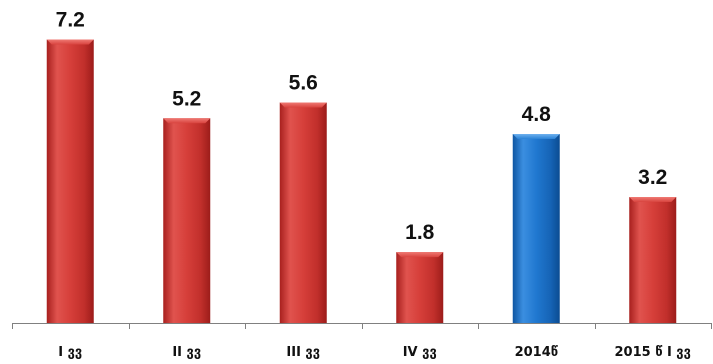 The width and height of the screenshot is (713, 364). What do you see at coordinates (362, 326) in the screenshot?
I see `x-axis` at bounding box center [362, 326].